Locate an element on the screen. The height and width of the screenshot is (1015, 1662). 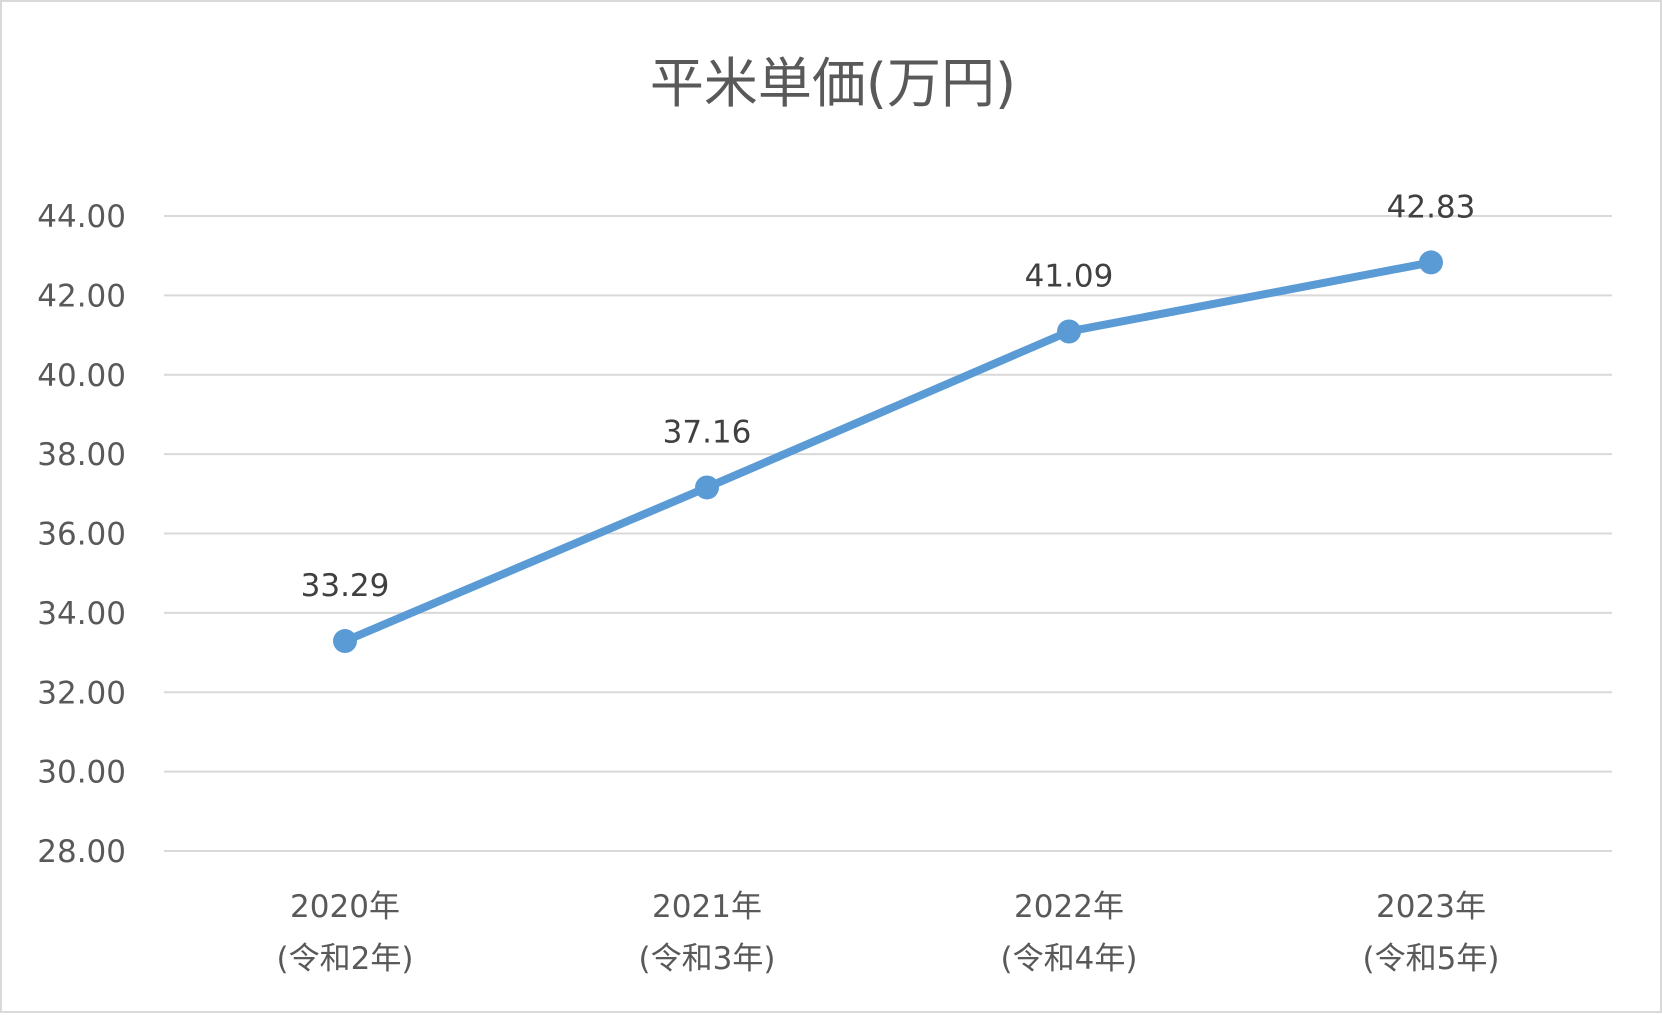
y-tick-label: 30.00 is located at coordinates (81, 773).